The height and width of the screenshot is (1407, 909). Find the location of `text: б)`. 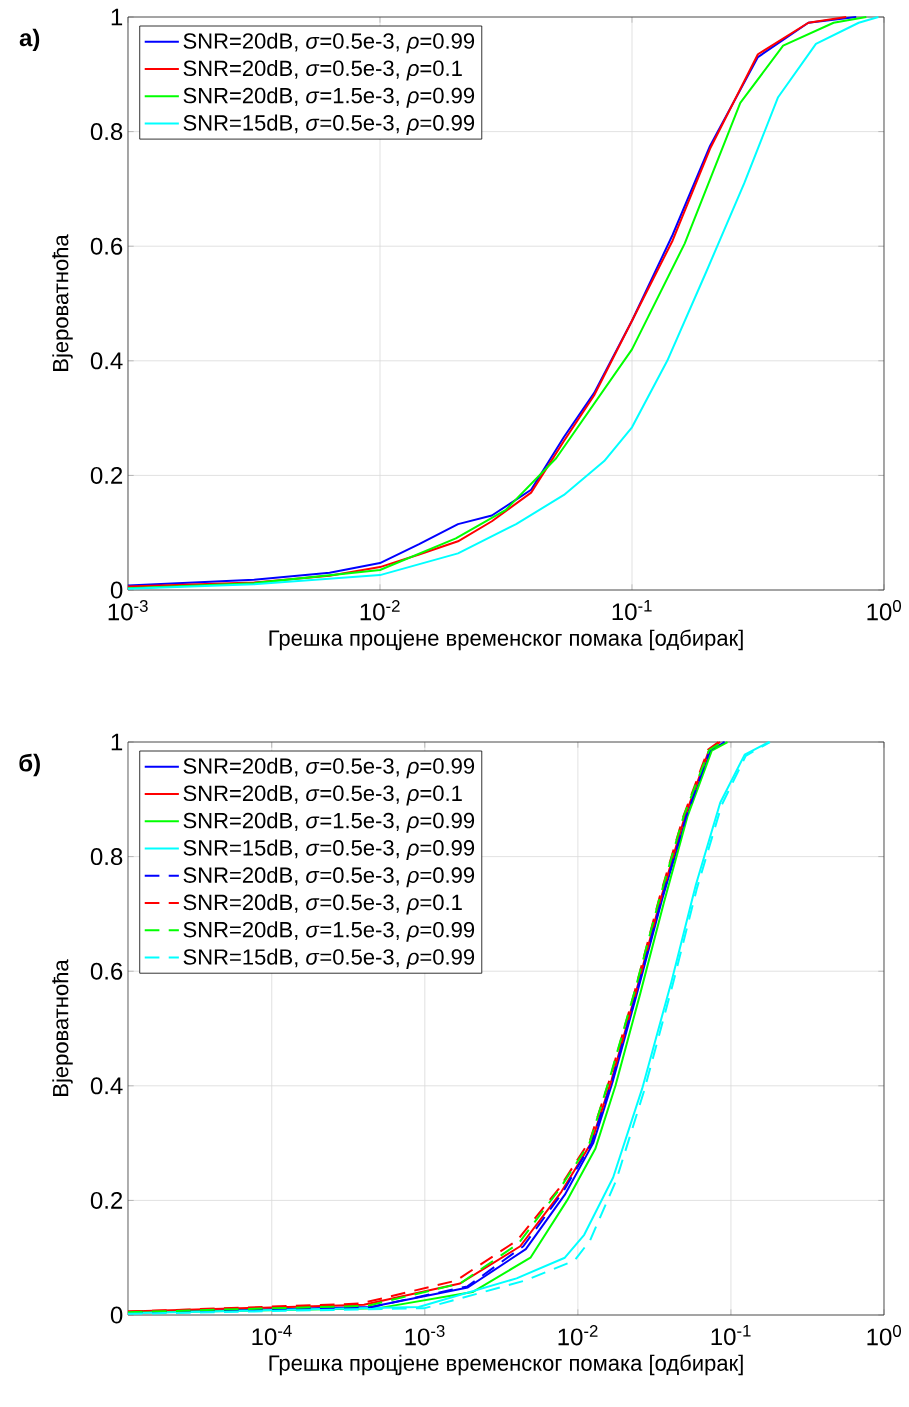

text: б) is located at coordinates (29, 765).